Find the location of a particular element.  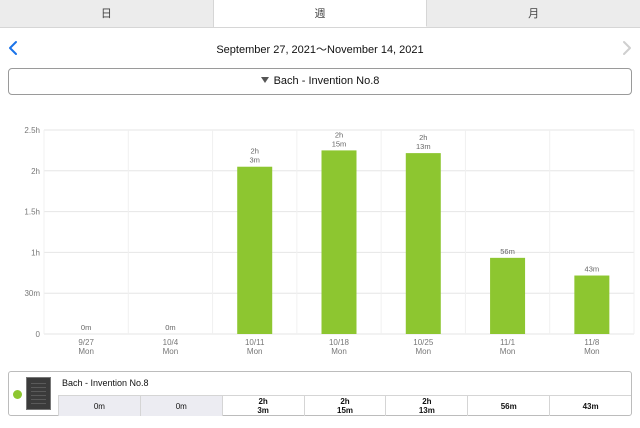

bar-value-label: 13m is located at coordinates (423, 146).